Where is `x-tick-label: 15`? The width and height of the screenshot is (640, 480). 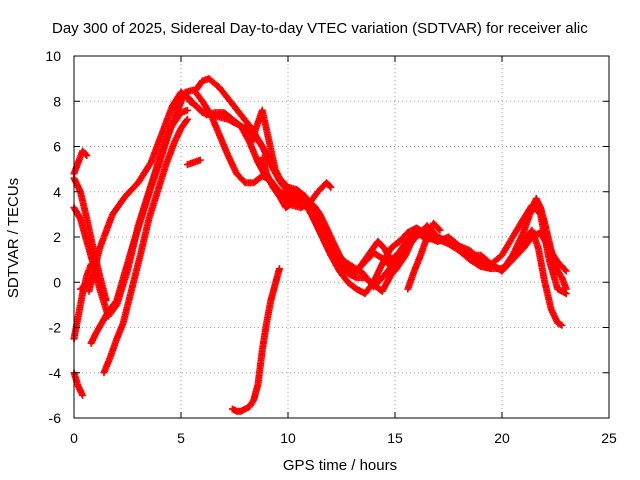
x-tick-label: 15 is located at coordinates (395, 438).